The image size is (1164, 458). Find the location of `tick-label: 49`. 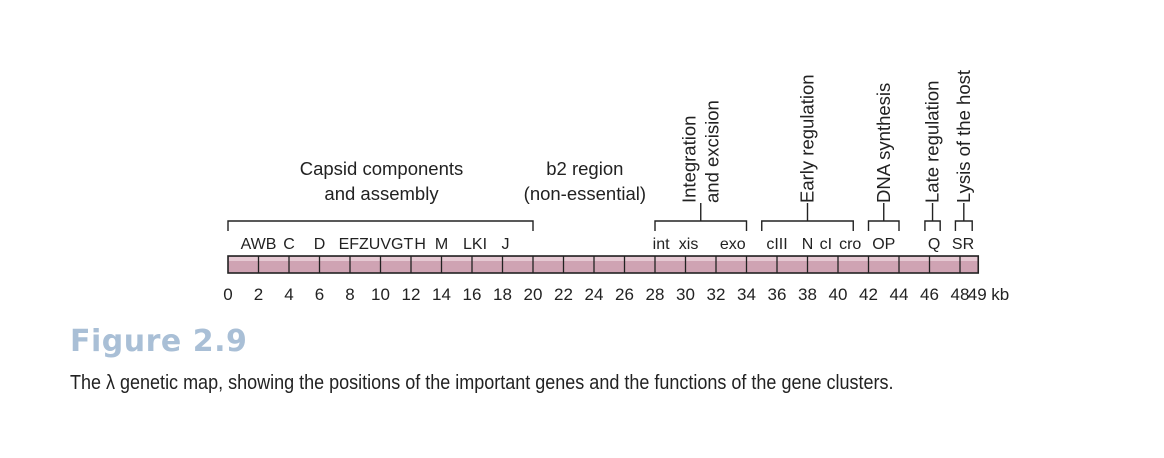

tick-label: 49 is located at coordinates (977, 294).